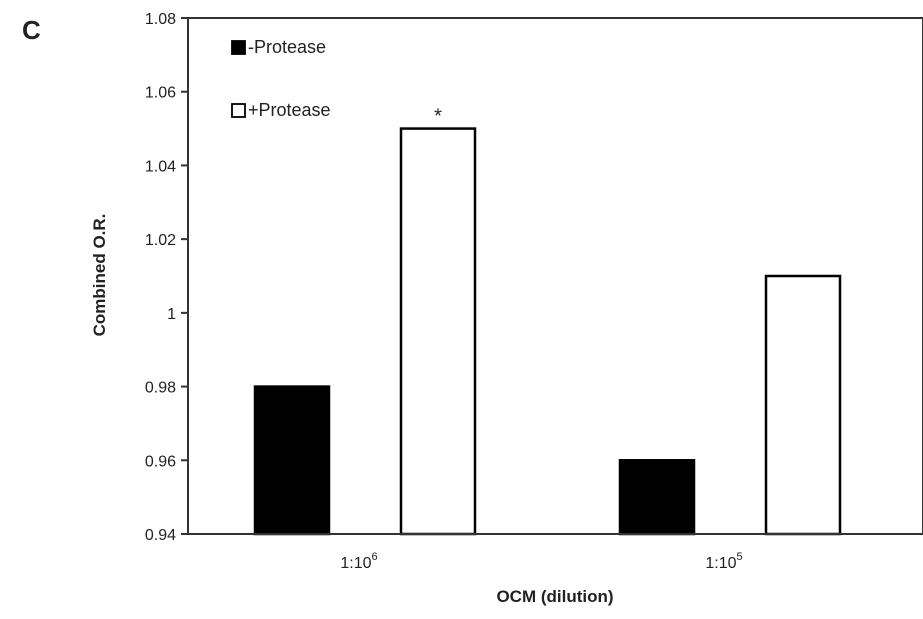 This screenshot has height=619, width=923. I want to click on y-tick-label: 1.06, so click(160, 93).